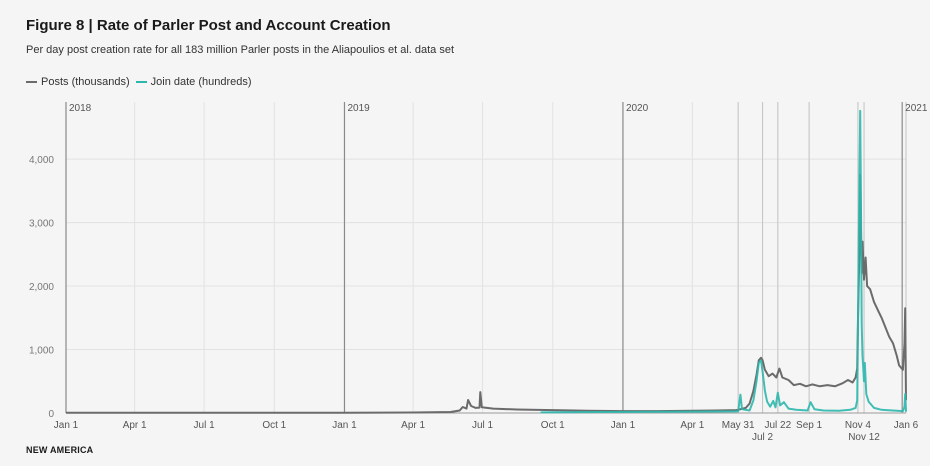  What do you see at coordinates (41, 287) in the screenshot?
I see `y-tick-label: 2,000` at bounding box center [41, 287].